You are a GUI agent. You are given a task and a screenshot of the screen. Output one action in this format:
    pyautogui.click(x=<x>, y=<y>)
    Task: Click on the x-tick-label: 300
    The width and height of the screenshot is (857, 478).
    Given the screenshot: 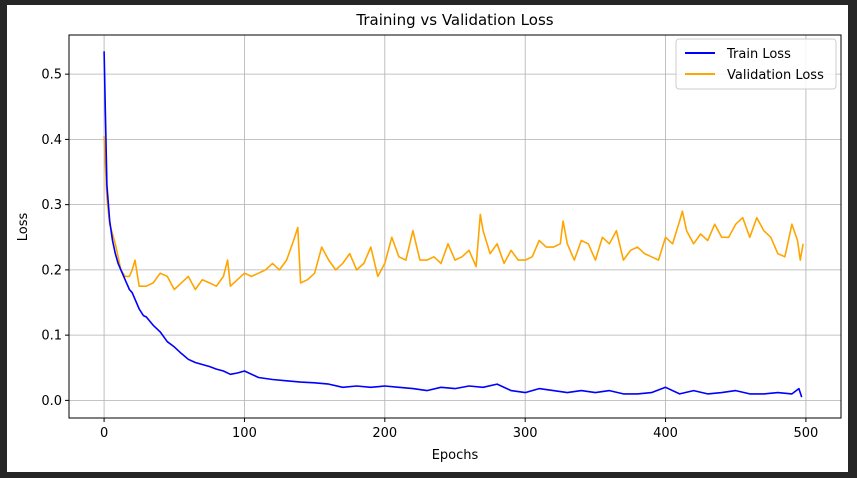 What is the action you would take?
    pyautogui.click(x=525, y=433)
    